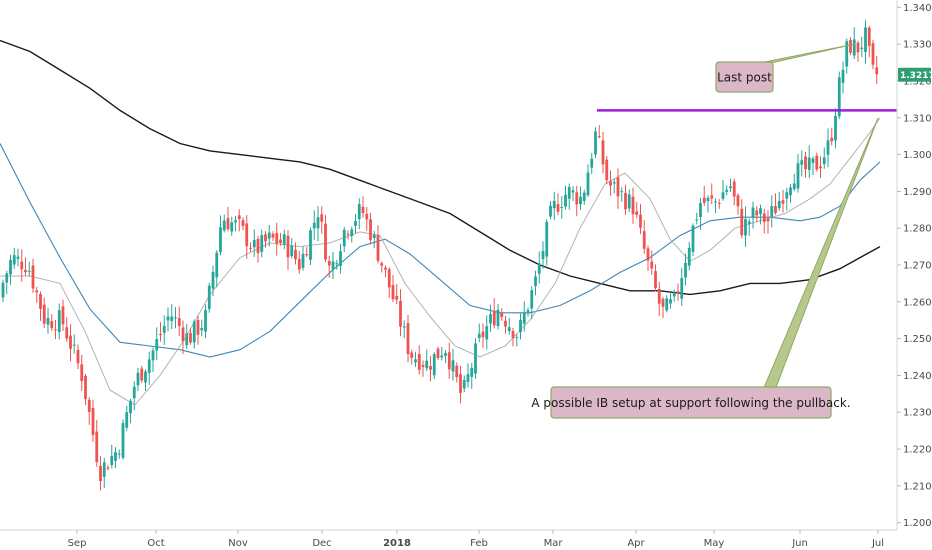 This screenshot has width=932, height=550. Describe the element at coordinates (917, 266) in the screenshot. I see `price-tick-label: 1.27000` at that location.